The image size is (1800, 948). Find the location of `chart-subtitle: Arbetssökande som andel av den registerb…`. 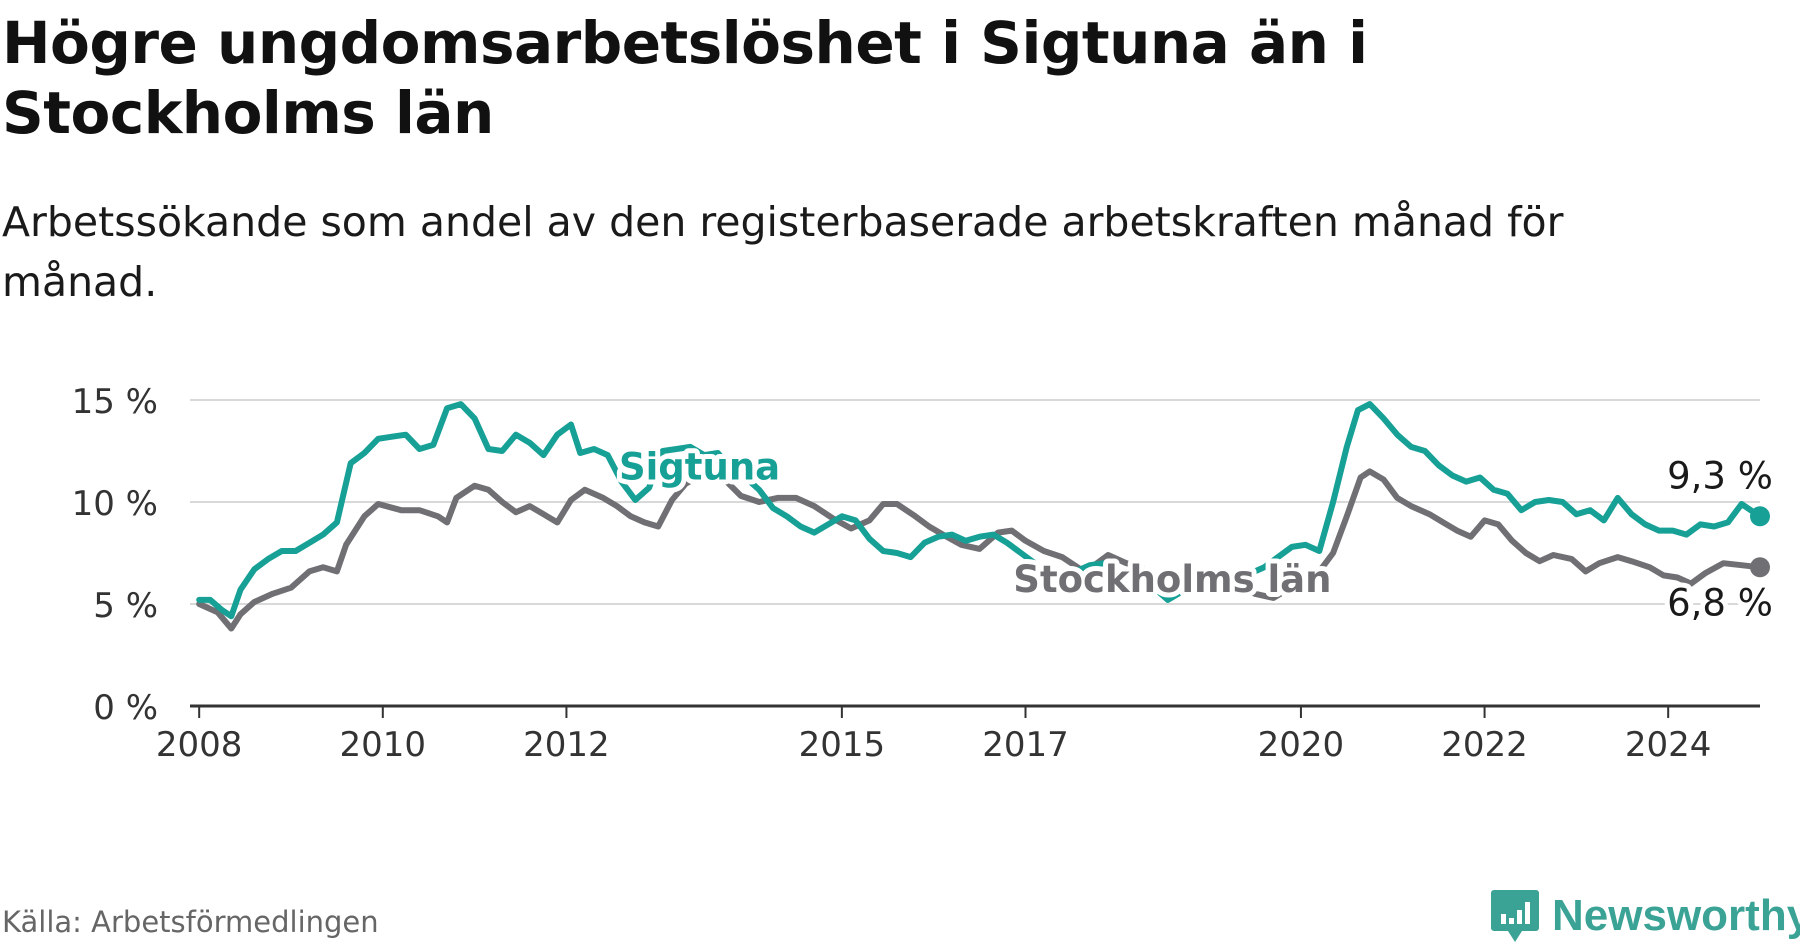

chart-subtitle: Arbetssökande som andel av den registerb… is located at coordinates (783, 252).